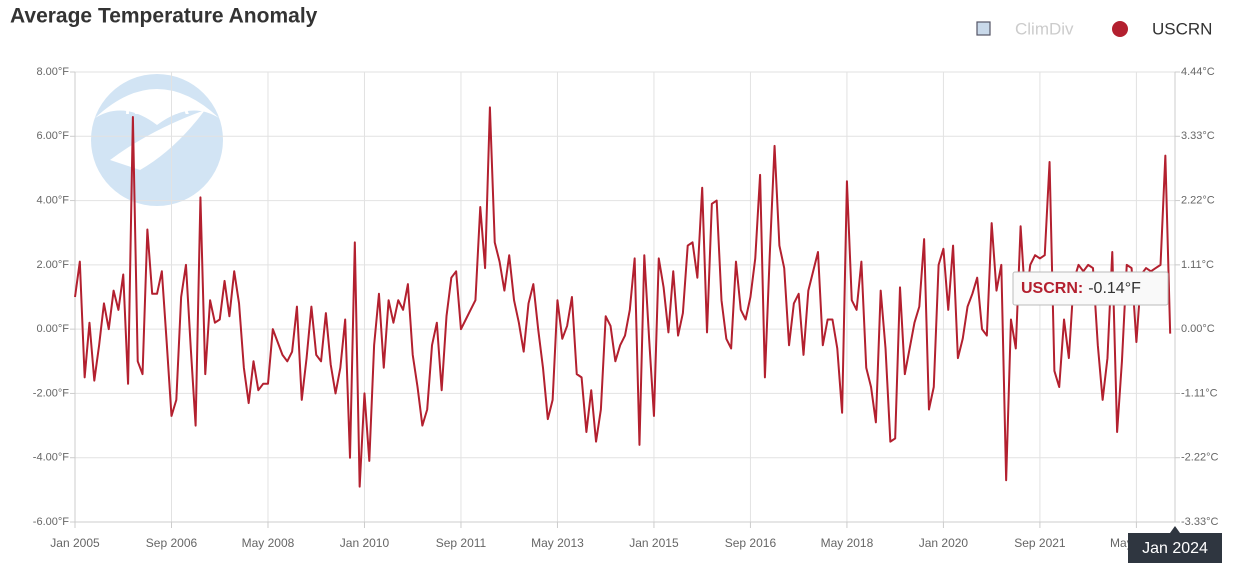 The image size is (1248, 563). Describe the element at coordinates (847, 543) in the screenshot. I see `x-tick-label: May 2018` at that location.